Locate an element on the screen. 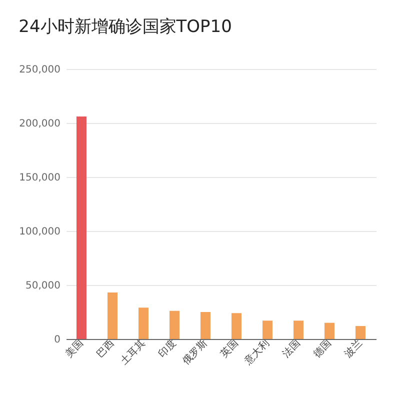 This screenshot has height=409, width=395. y-tick-label: 250,000 is located at coordinates (39, 70).